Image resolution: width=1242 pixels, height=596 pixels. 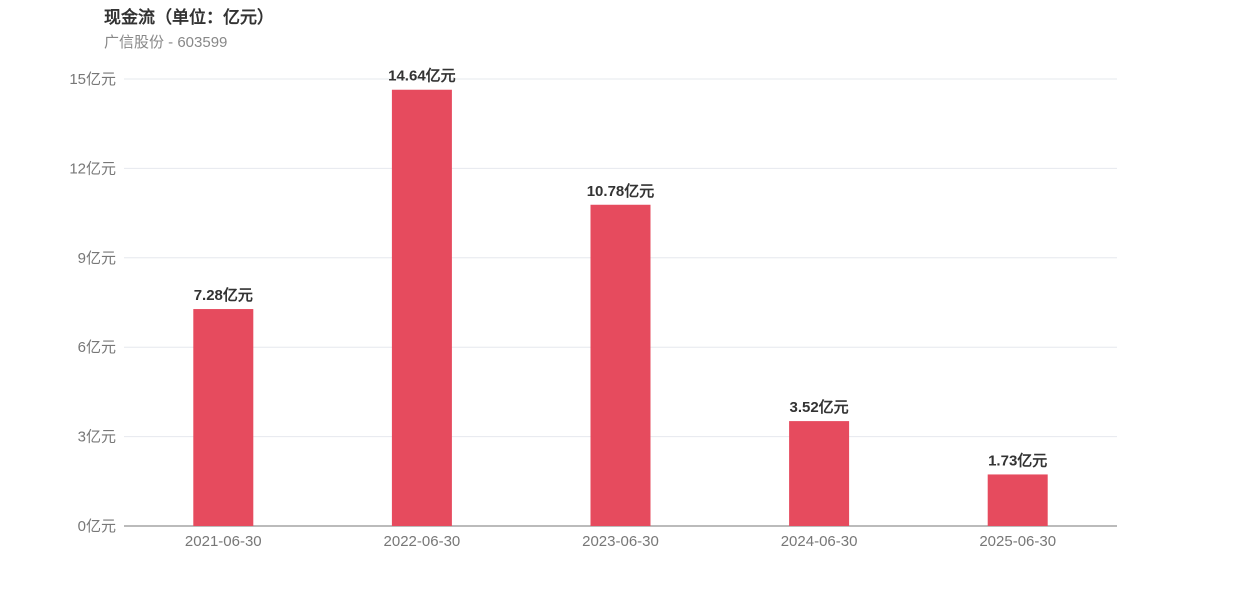 What do you see at coordinates (92, 79) in the screenshot?
I see `y-tick-label: 15亿元` at bounding box center [92, 79].